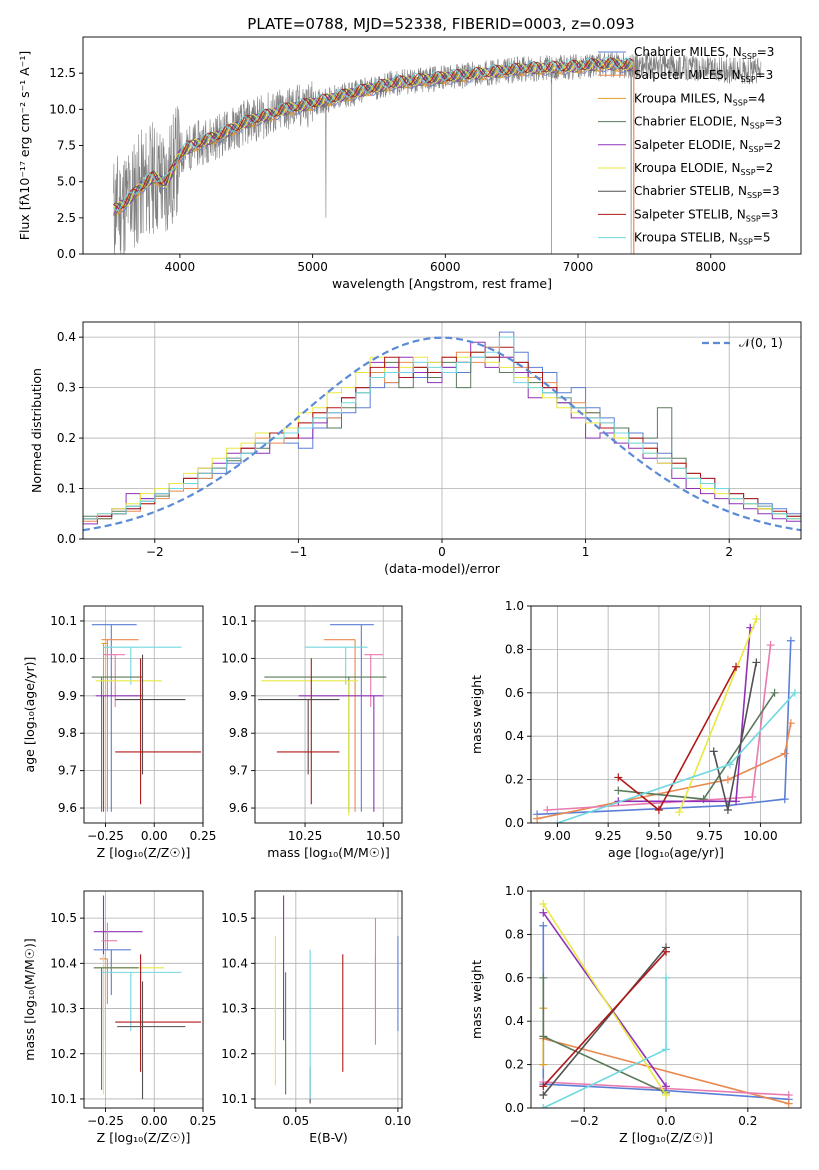 Image resolution: width=819 pixels, height=1170 pixels. What do you see at coordinates (67, 696) in the screenshot?
I see `y-tick-label: 9.9` at bounding box center [67, 696].